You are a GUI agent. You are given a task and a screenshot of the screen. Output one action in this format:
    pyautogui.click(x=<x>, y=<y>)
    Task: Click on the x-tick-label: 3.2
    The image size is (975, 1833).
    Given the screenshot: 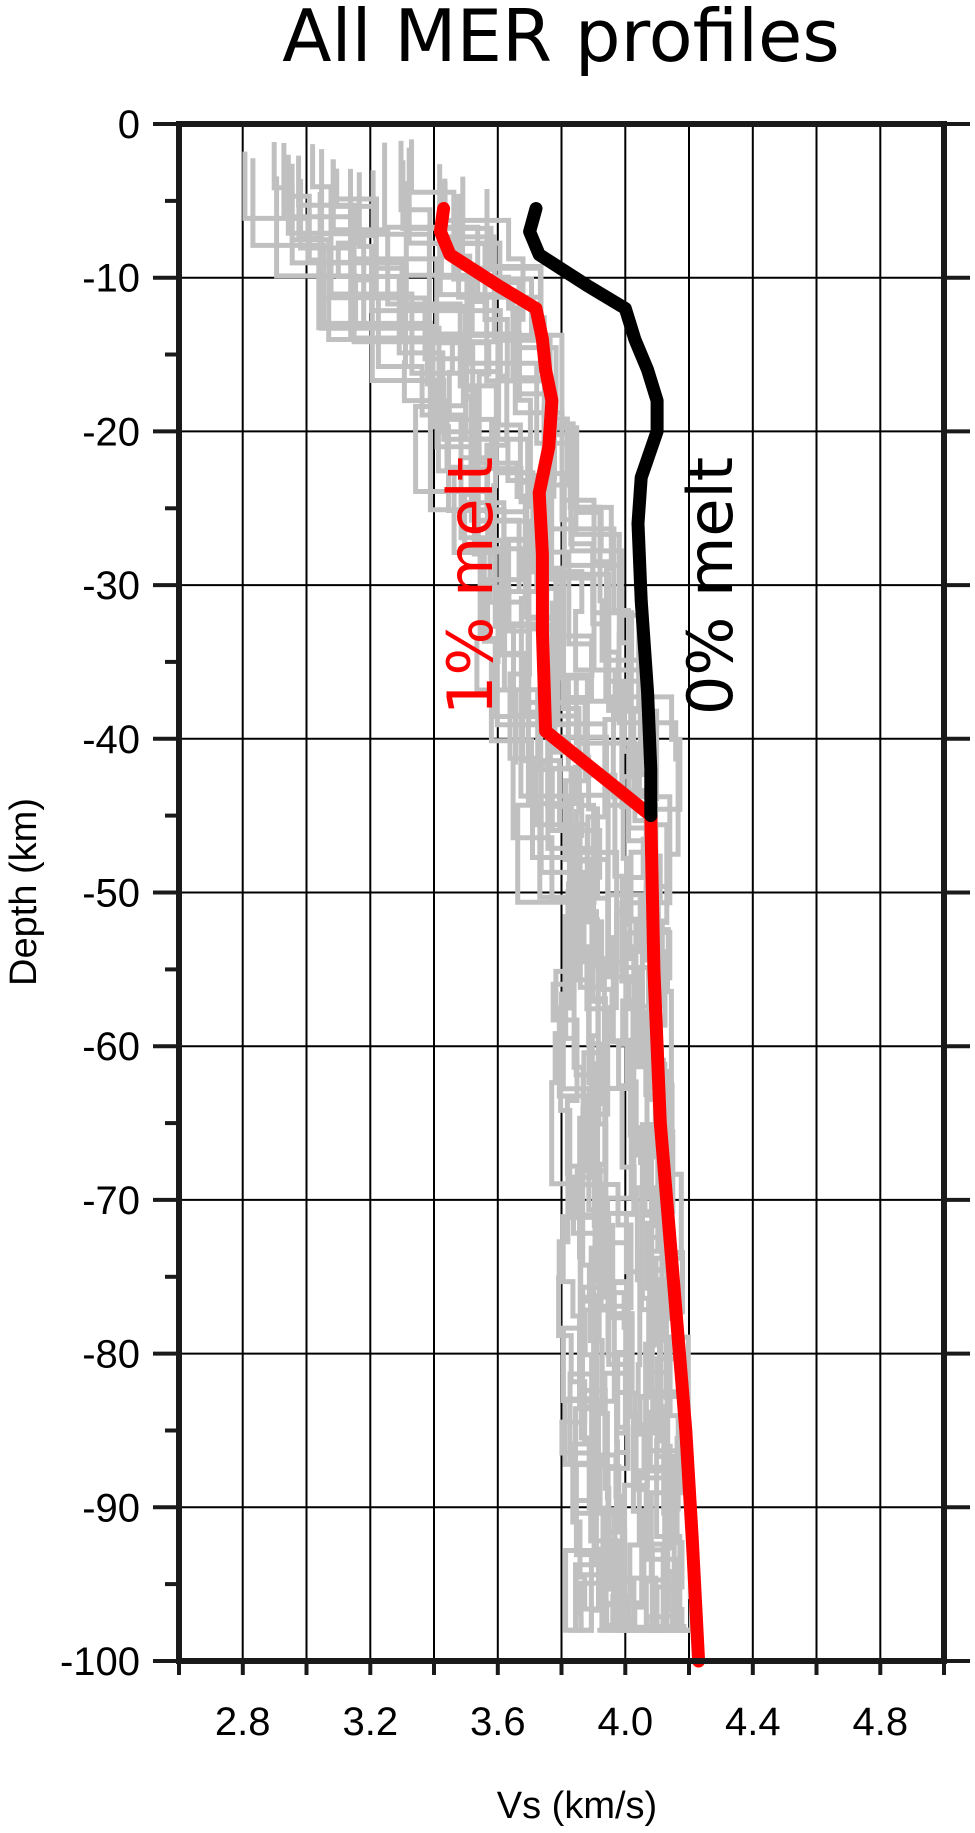 What is the action you would take?
    pyautogui.click(x=370, y=1722)
    